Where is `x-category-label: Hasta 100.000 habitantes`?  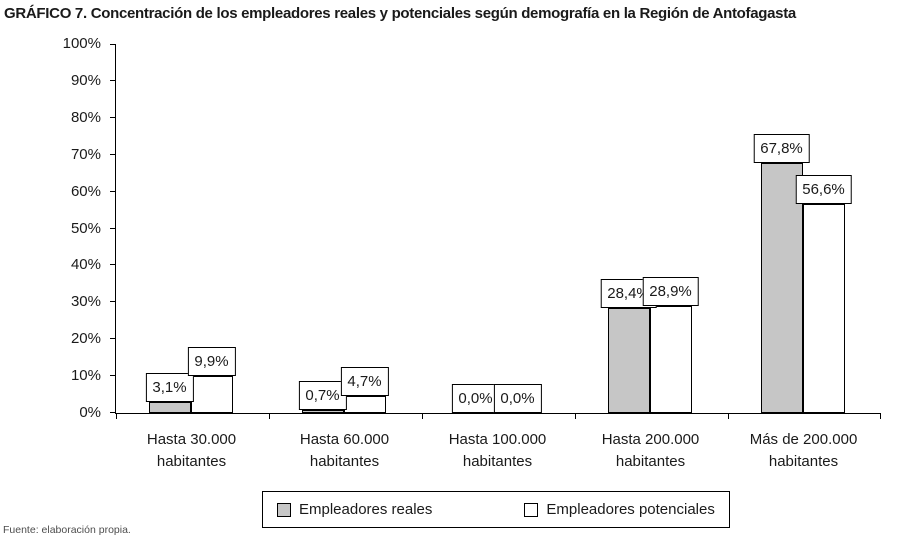
x-category-label: Hasta 100.000 habitantes is located at coordinates (497, 450).